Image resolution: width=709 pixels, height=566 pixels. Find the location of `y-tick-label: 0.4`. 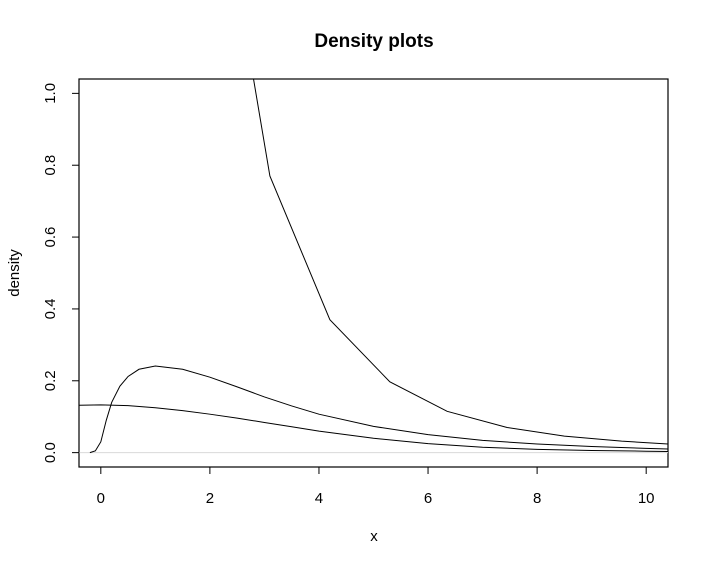

y-tick-label: 0.4 is located at coordinates (50, 308).